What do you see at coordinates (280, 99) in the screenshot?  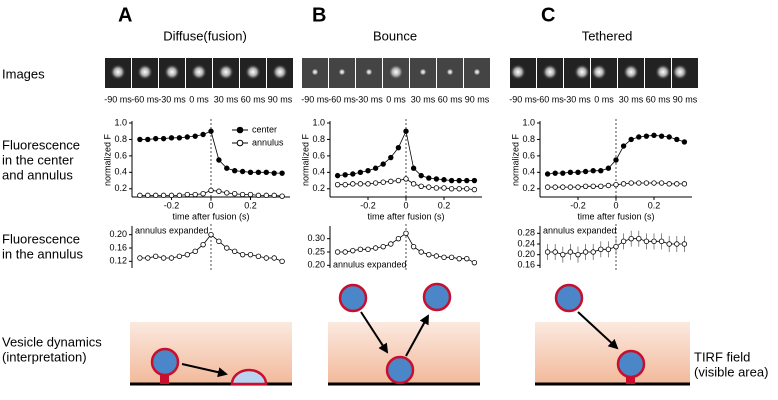 I see `image-time: 90 ms` at bounding box center [280, 99].